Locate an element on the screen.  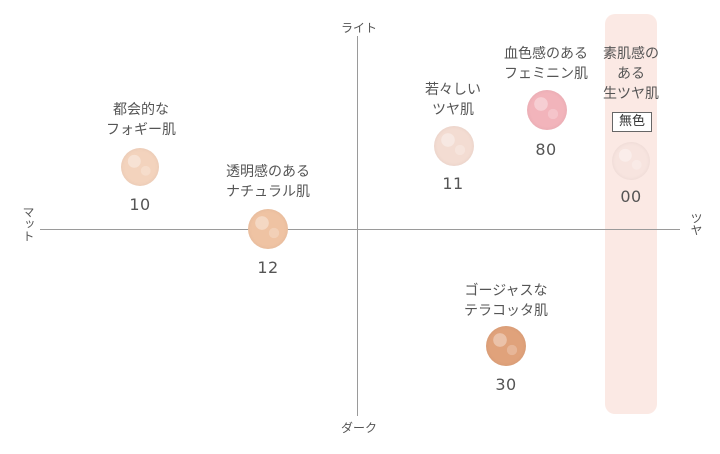
colorless-badge: 無色 is located at coordinates (632, 122).